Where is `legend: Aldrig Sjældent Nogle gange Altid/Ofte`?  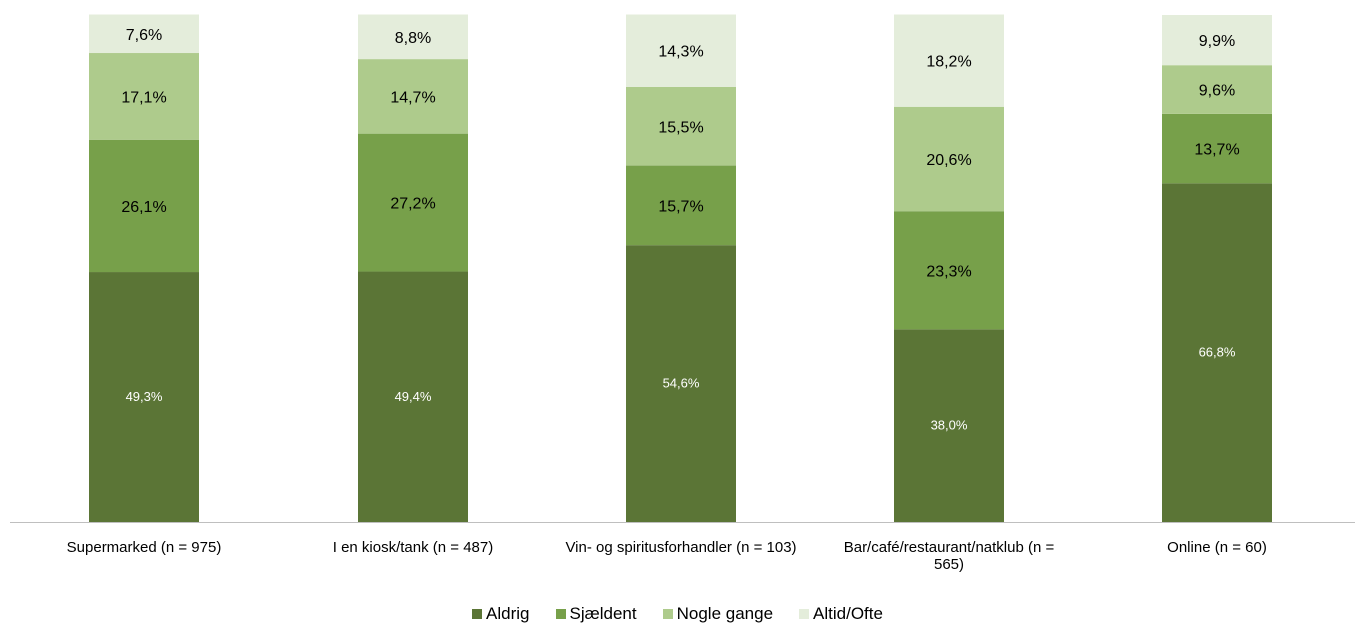
legend: Aldrig Sjældent Nogle gange Altid/Ofte is located at coordinates (677, 614).